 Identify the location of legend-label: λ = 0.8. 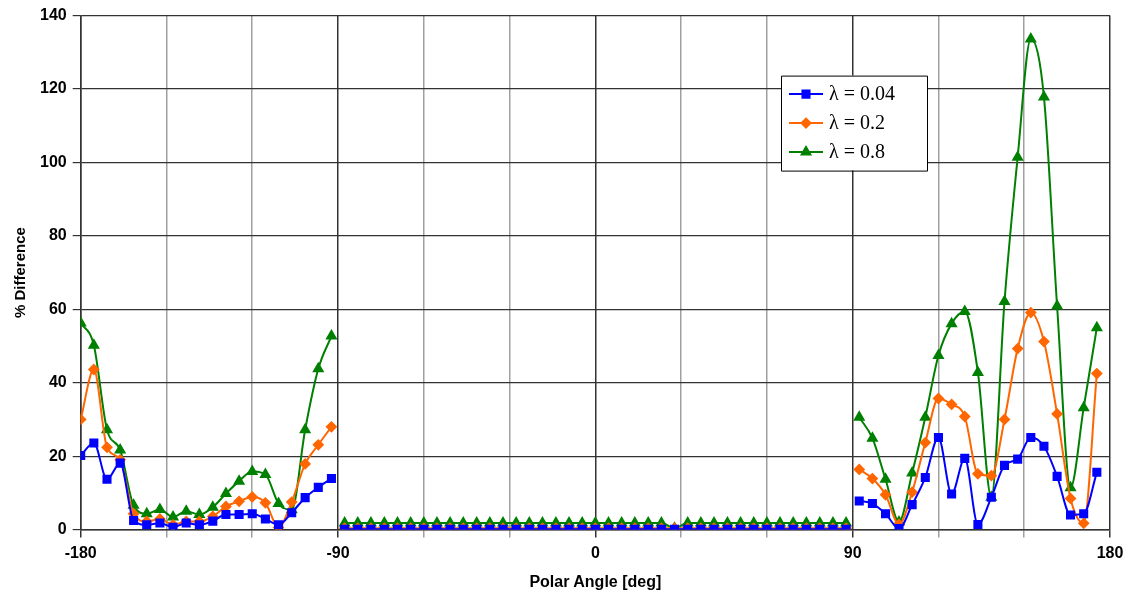
(857, 151).